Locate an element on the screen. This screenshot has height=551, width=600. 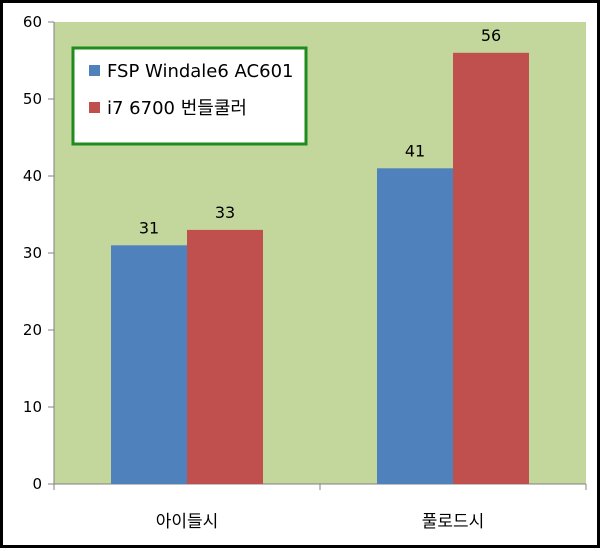
y-tick-label-10: 10 is located at coordinates (32, 407).